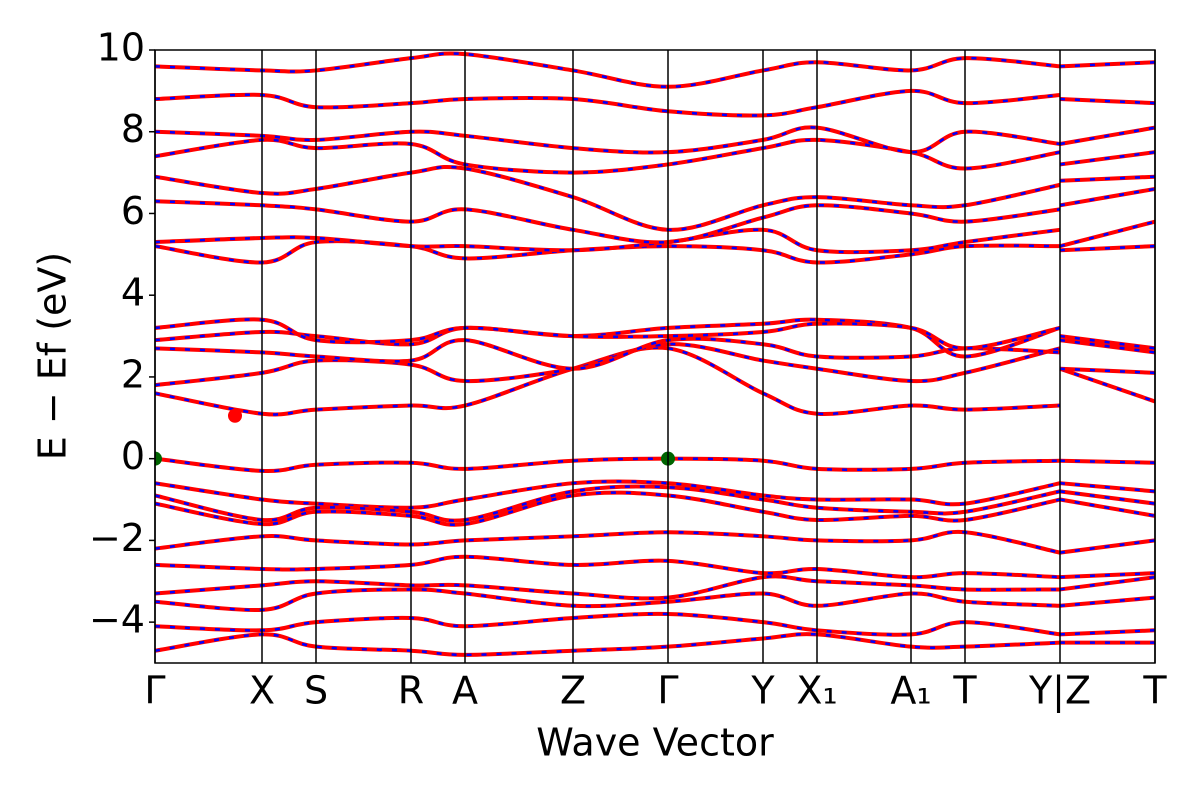 This screenshot has height=800, width=1200. What do you see at coordinates (53, 356) in the screenshot?
I see `y-axis-label: E − Ef (eV)` at bounding box center [53, 356].